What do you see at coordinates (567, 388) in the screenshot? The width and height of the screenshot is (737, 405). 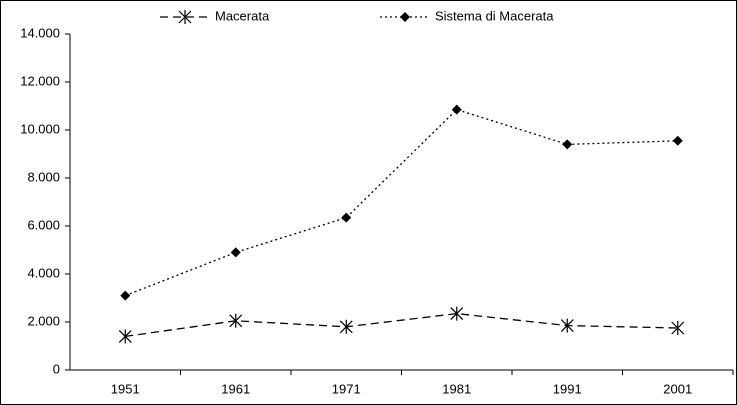 I see `x-tick-label: 1991` at bounding box center [567, 388].